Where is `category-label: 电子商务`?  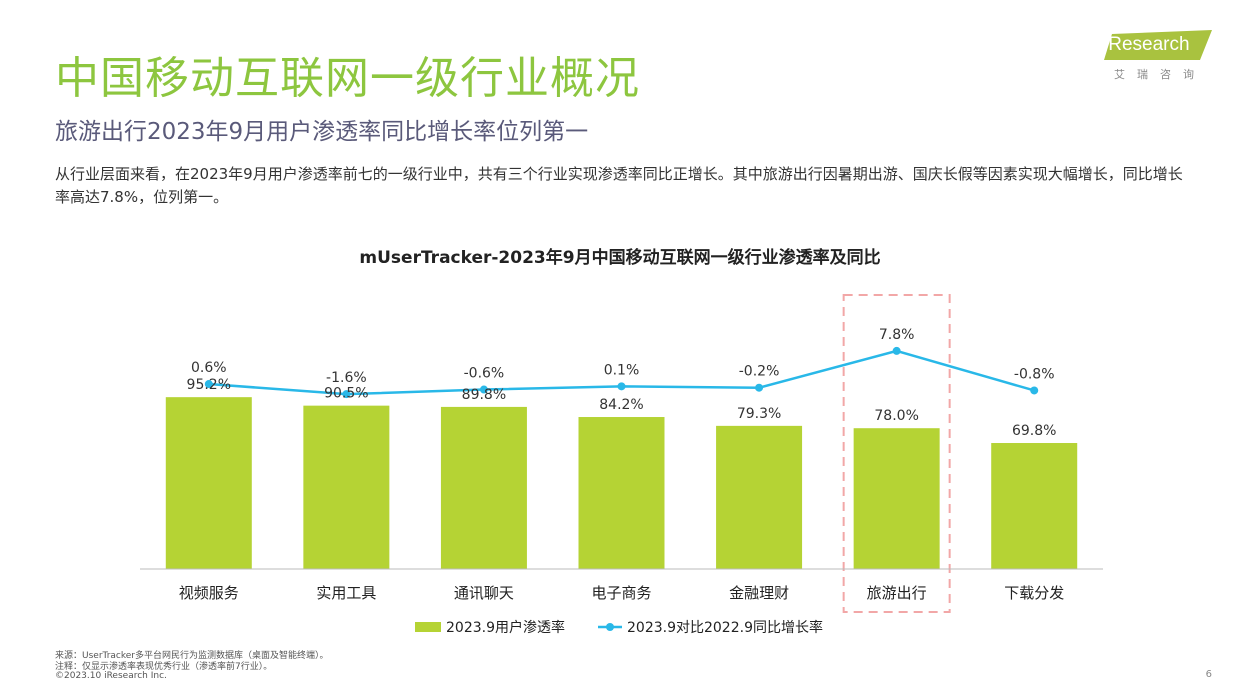
category-label: 电子商务 is located at coordinates (621, 593).